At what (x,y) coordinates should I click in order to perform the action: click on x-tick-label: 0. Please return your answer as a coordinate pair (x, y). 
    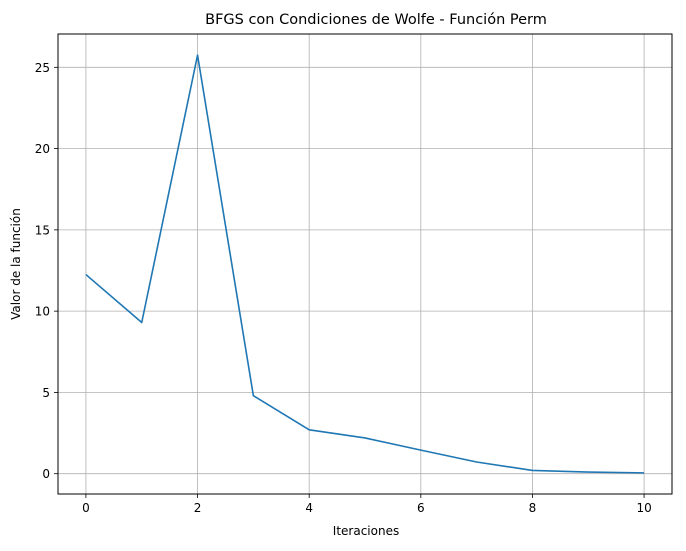
    Looking at the image, I should click on (86, 508).